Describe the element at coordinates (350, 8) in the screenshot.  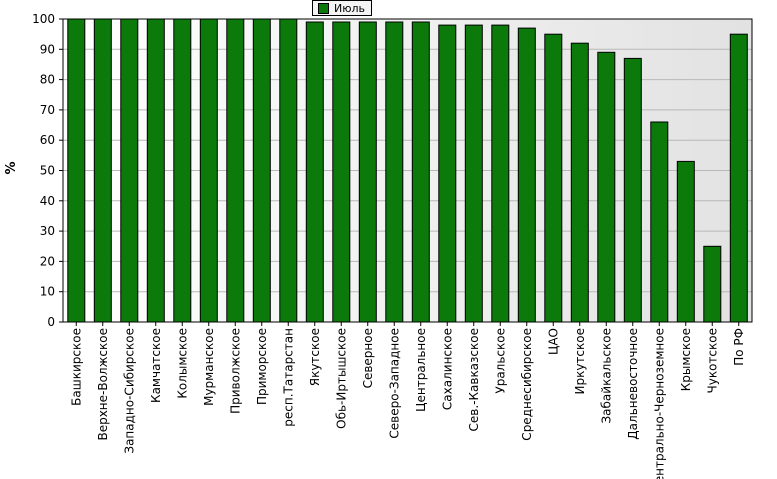
I see `legend-label: Июль` at that location.